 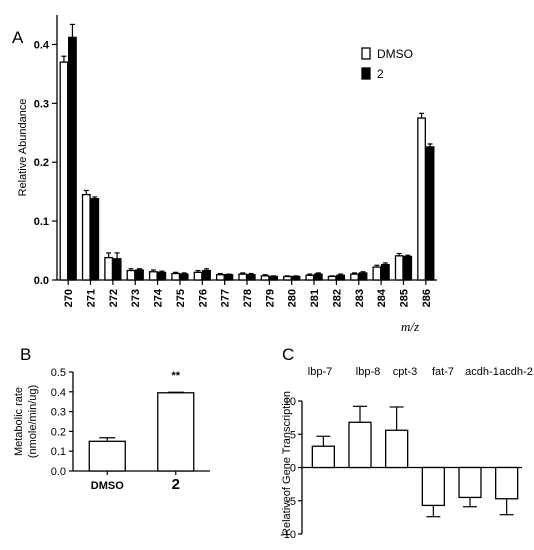 What do you see at coordinates (288, 535) in the screenshot?
I see `chart-c-y-tick-label: -10` at bounding box center [288, 535].